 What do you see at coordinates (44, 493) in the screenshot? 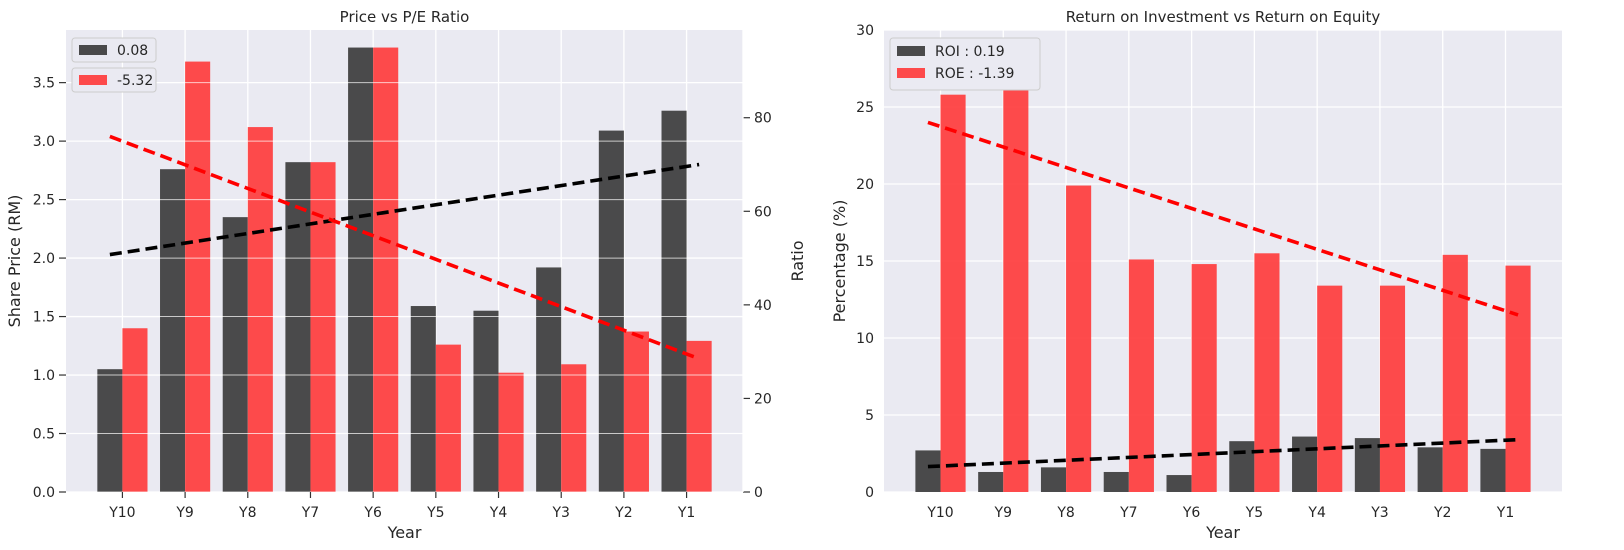
I see `y-tick-label: 0.0` at bounding box center [44, 493].